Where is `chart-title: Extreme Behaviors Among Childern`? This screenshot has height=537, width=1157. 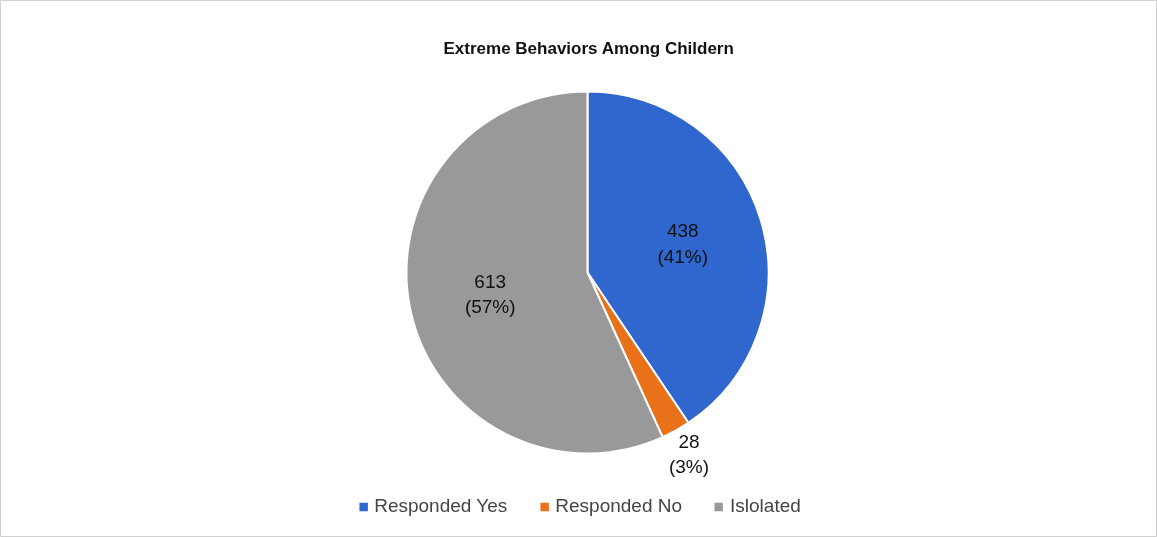
chart-title: Extreme Behaviors Among Childern is located at coordinates (588, 48).